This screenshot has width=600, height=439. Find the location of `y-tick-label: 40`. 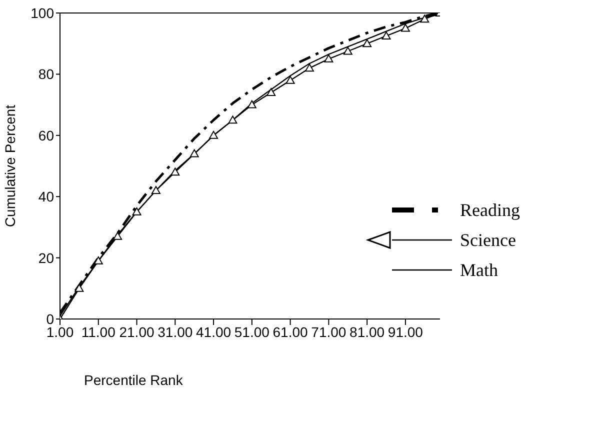

y-tick-label: 40 is located at coordinates (46, 196).